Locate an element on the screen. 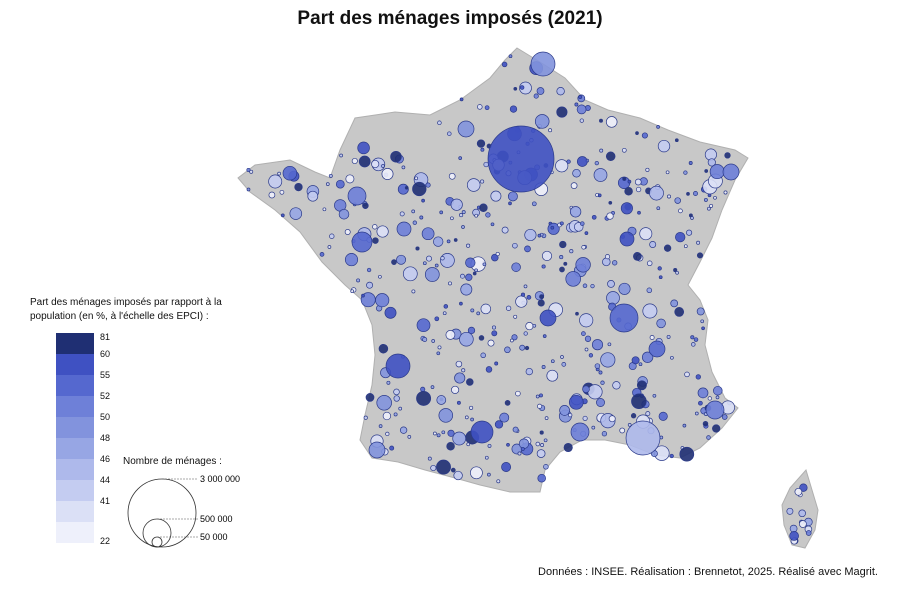 The height and width of the screenshot is (599, 900). scale-label-7: 44 is located at coordinates (105, 480).